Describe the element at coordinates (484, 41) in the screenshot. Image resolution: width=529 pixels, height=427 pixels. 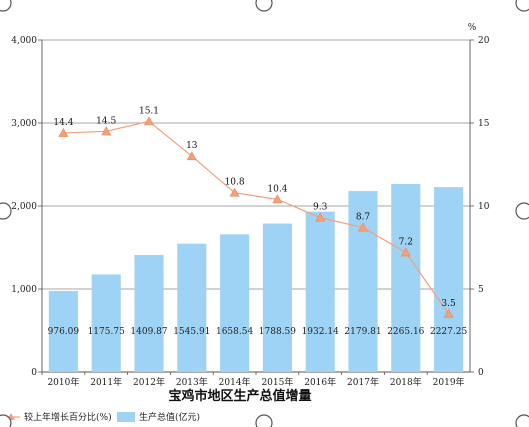
I see `y2-tick-label: 20` at that location.